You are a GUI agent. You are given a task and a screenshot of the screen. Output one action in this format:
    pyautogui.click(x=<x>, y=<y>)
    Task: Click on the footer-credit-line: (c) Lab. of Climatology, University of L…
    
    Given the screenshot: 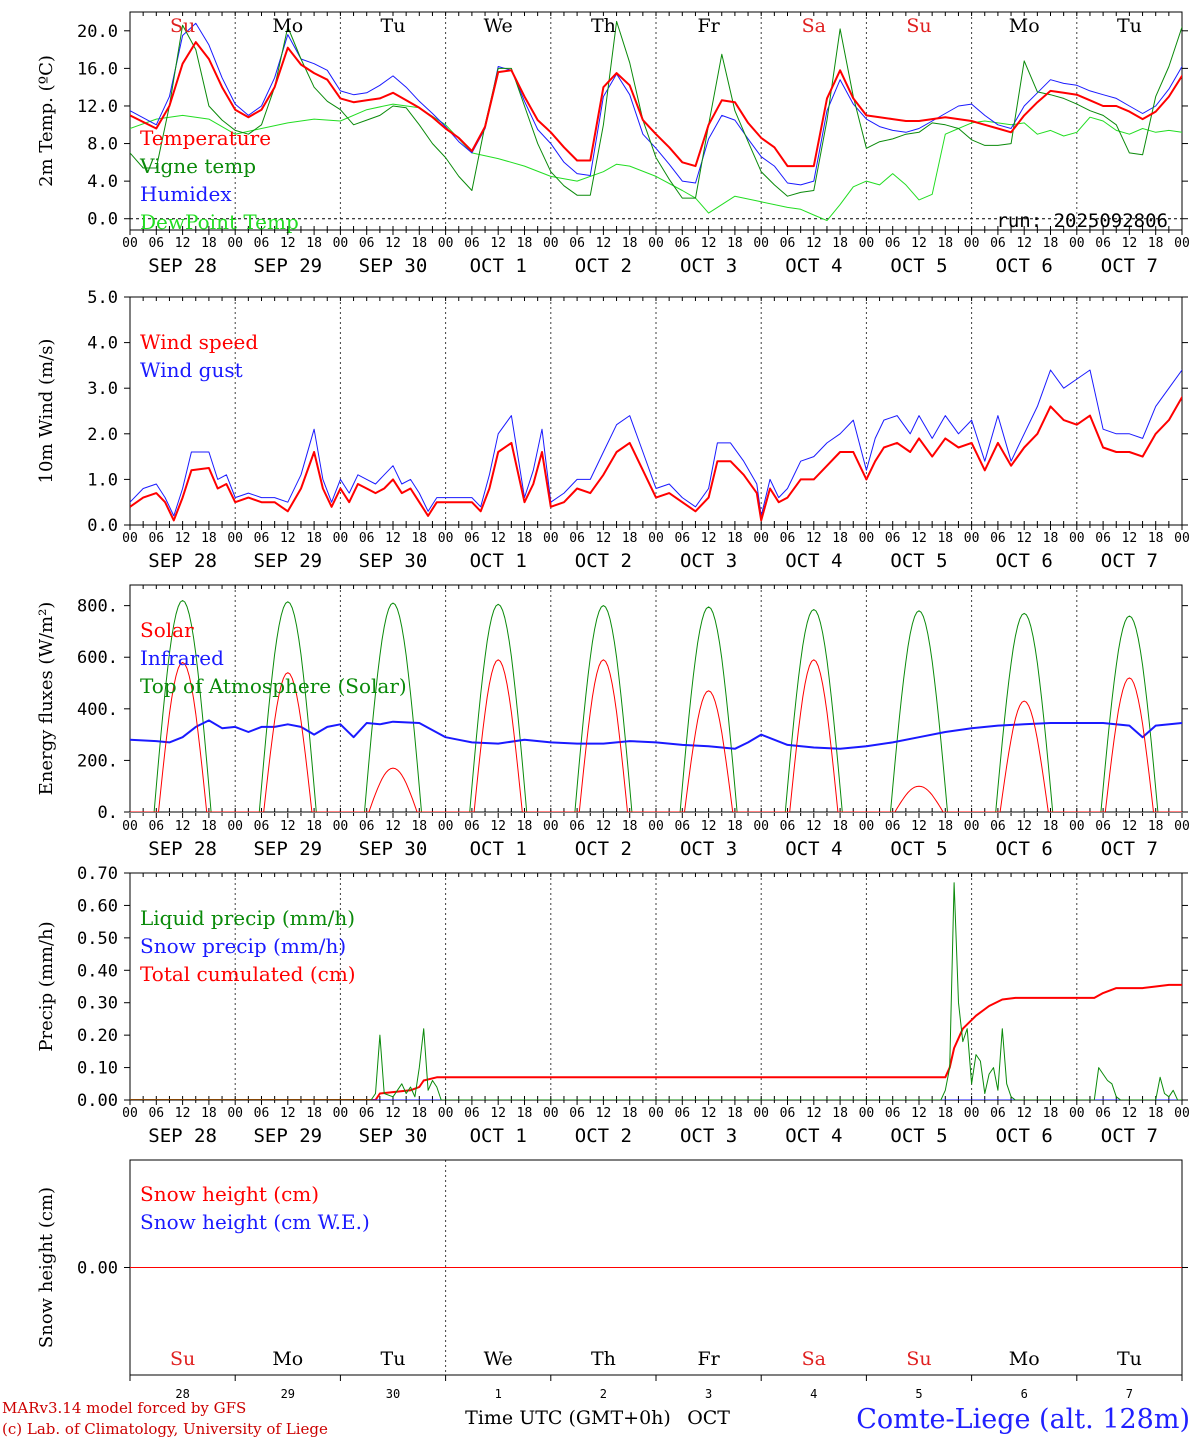 What is the action you would take?
    pyautogui.click(x=165, y=1429)
    